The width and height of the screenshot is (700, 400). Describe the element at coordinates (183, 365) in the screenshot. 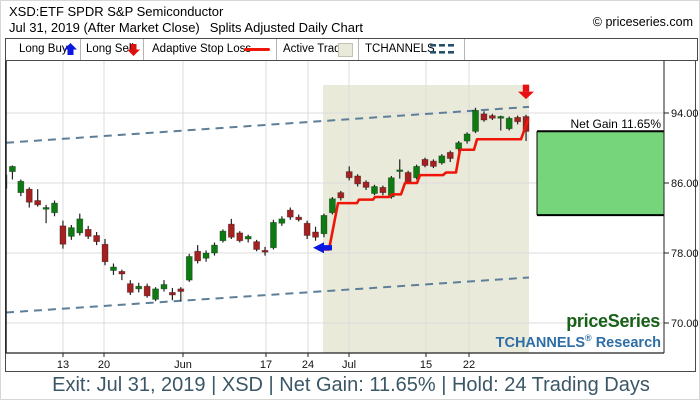

I see `x-tick-label: Jun` at that location.